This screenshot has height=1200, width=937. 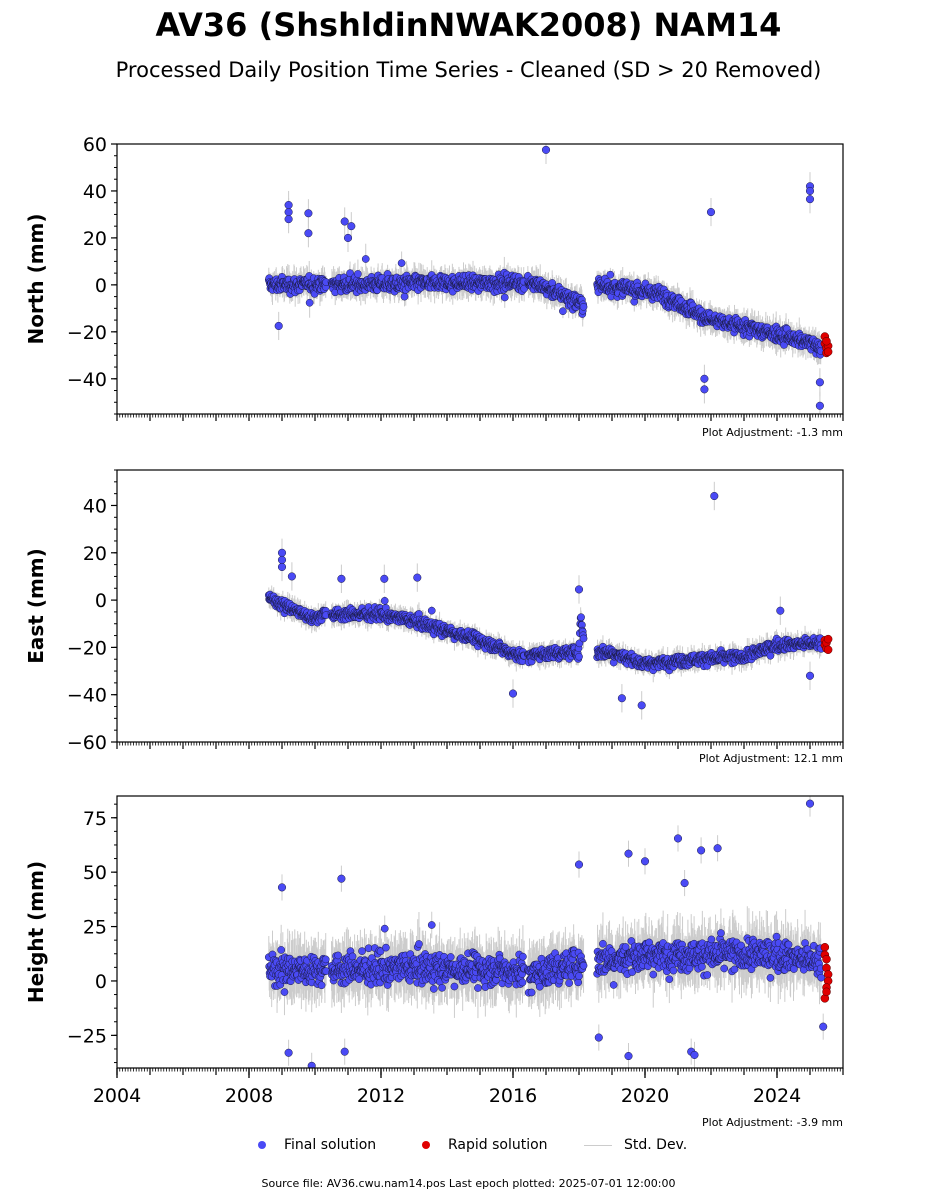 What do you see at coordinates (772, 432) in the screenshot?
I see `plot-adjustment-note: Plot Adjustment: -1.3 mm` at bounding box center [772, 432].